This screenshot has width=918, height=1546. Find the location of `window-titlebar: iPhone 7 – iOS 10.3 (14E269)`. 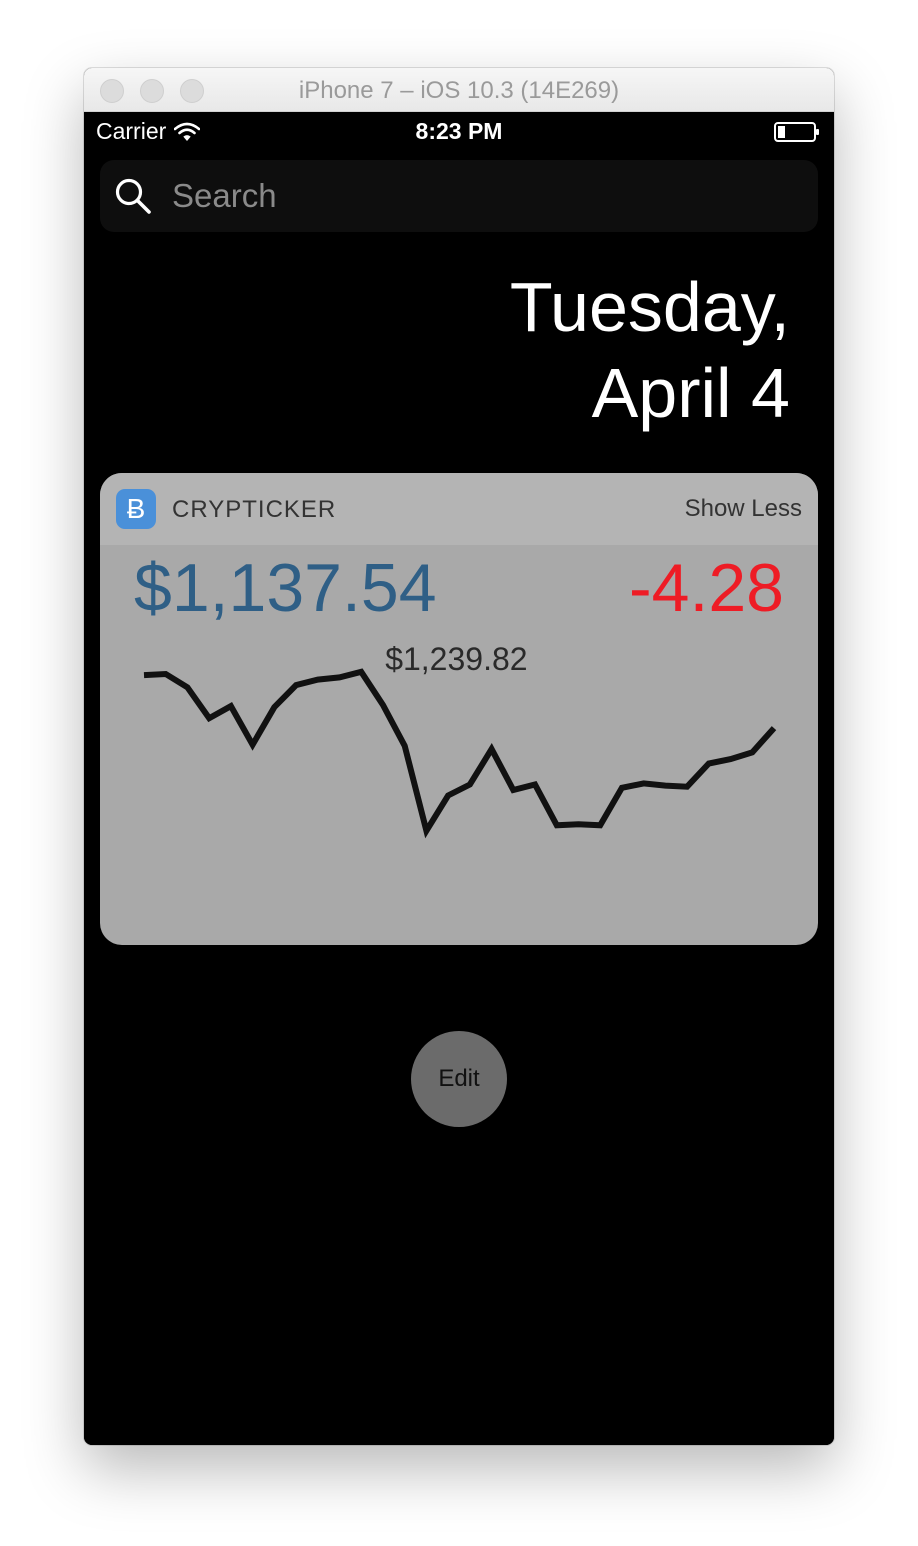

window-titlebar: iPhone 7 – iOS 10.3 (14E269) is located at coordinates (459, 90).